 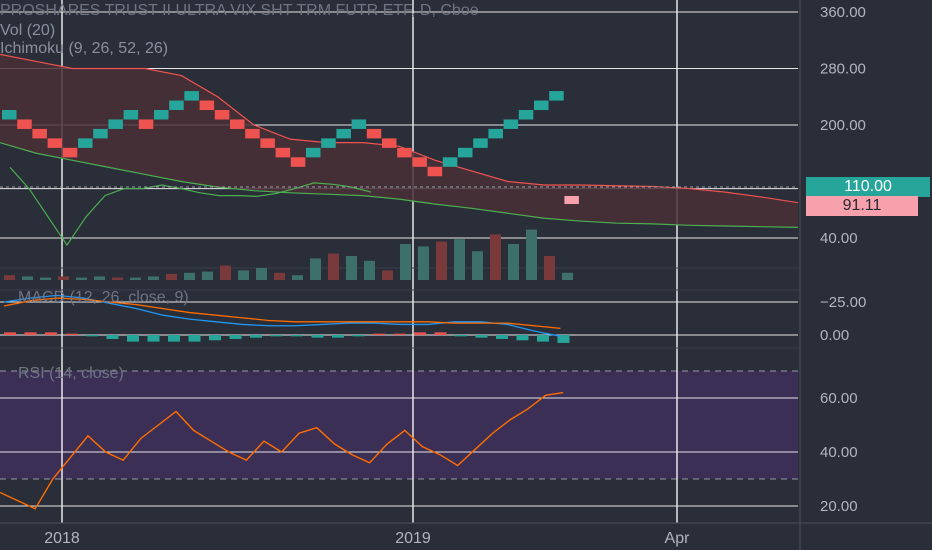 I want to click on ichimoku-legend: Ichimoku (9, 26, 52, 26), so click(x=84, y=48).